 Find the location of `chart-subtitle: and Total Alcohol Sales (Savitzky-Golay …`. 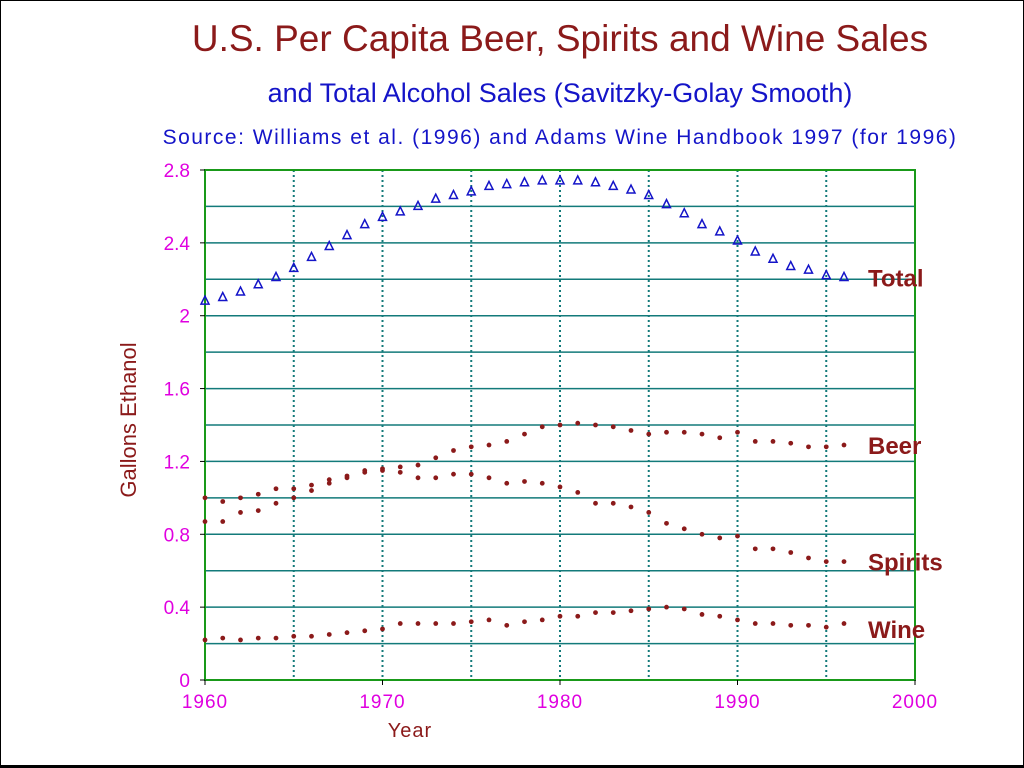

chart-subtitle: and Total Alcohol Sales (Savitzky-Golay … is located at coordinates (560, 93).